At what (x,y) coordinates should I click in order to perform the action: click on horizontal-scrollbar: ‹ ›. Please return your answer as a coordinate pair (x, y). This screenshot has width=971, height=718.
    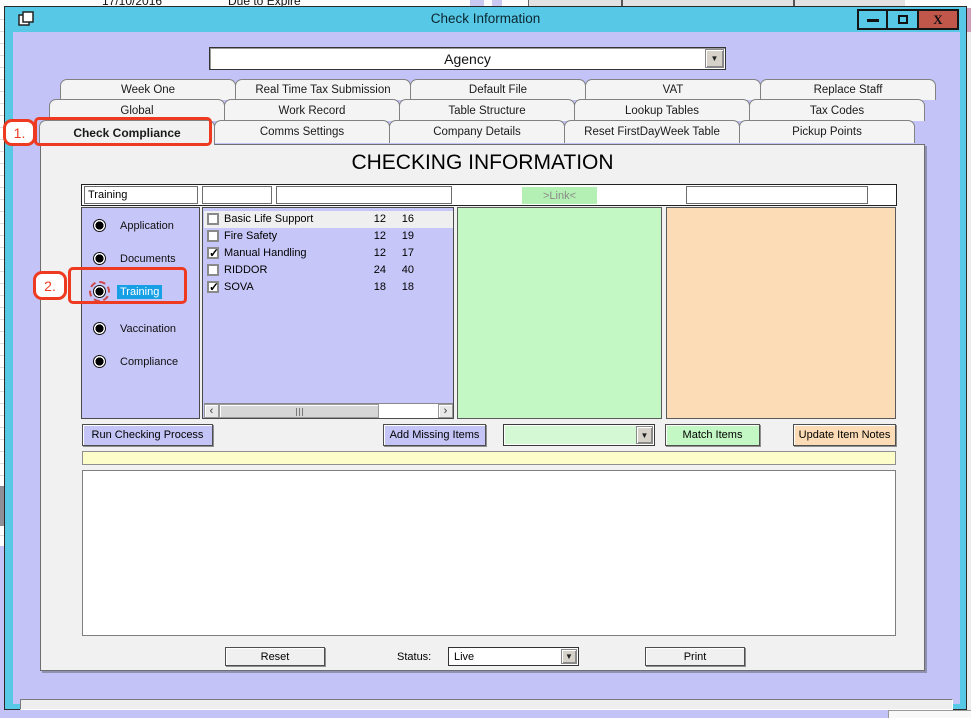
    Looking at the image, I should click on (328, 410).